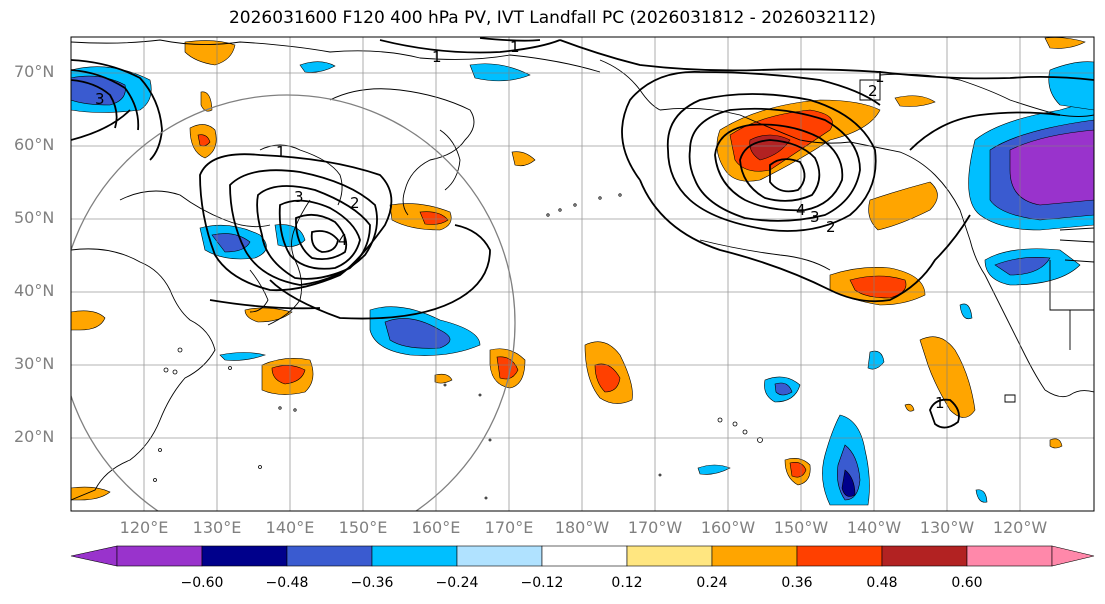  I want to click on lat-label: 40°N, so click(34, 290).